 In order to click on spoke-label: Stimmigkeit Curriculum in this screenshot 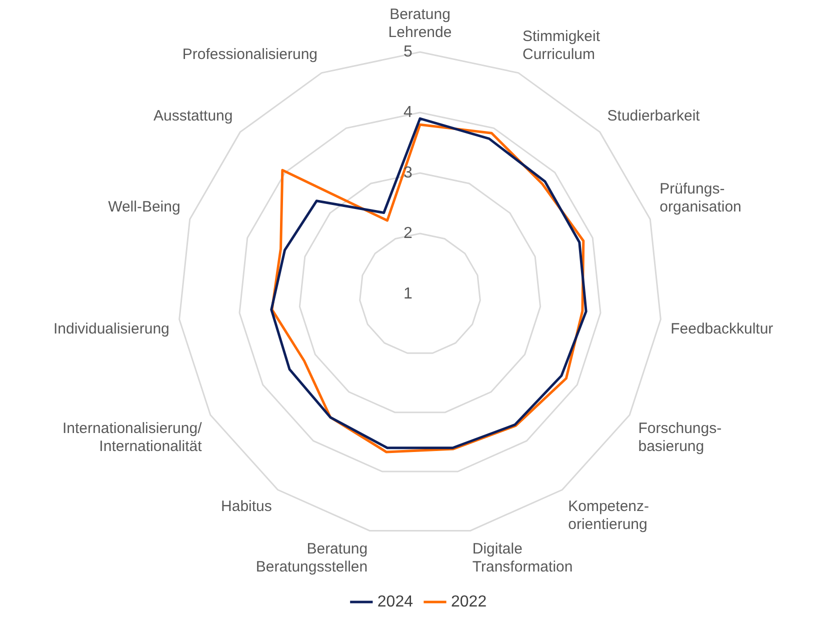, I will do `click(561, 45)`.